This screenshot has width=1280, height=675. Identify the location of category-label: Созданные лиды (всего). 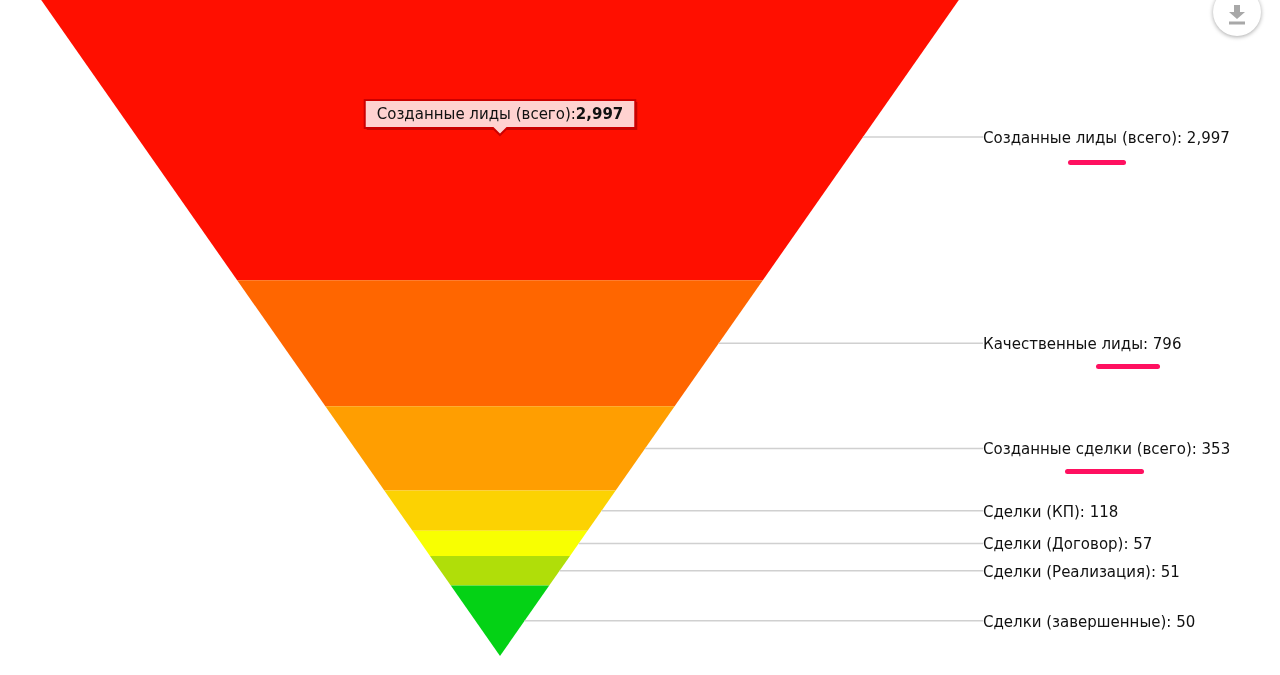
(1080, 137).